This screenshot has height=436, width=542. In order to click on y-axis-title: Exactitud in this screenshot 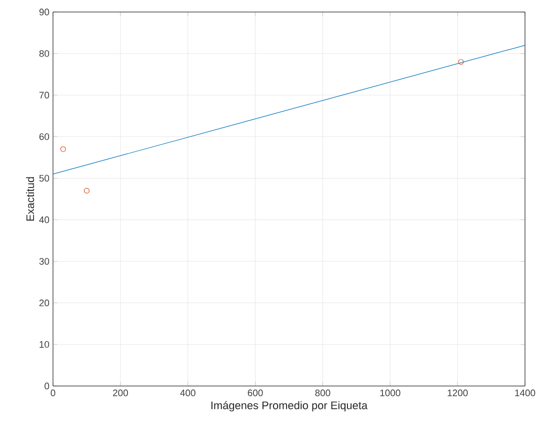, I will do `click(30, 199)`.